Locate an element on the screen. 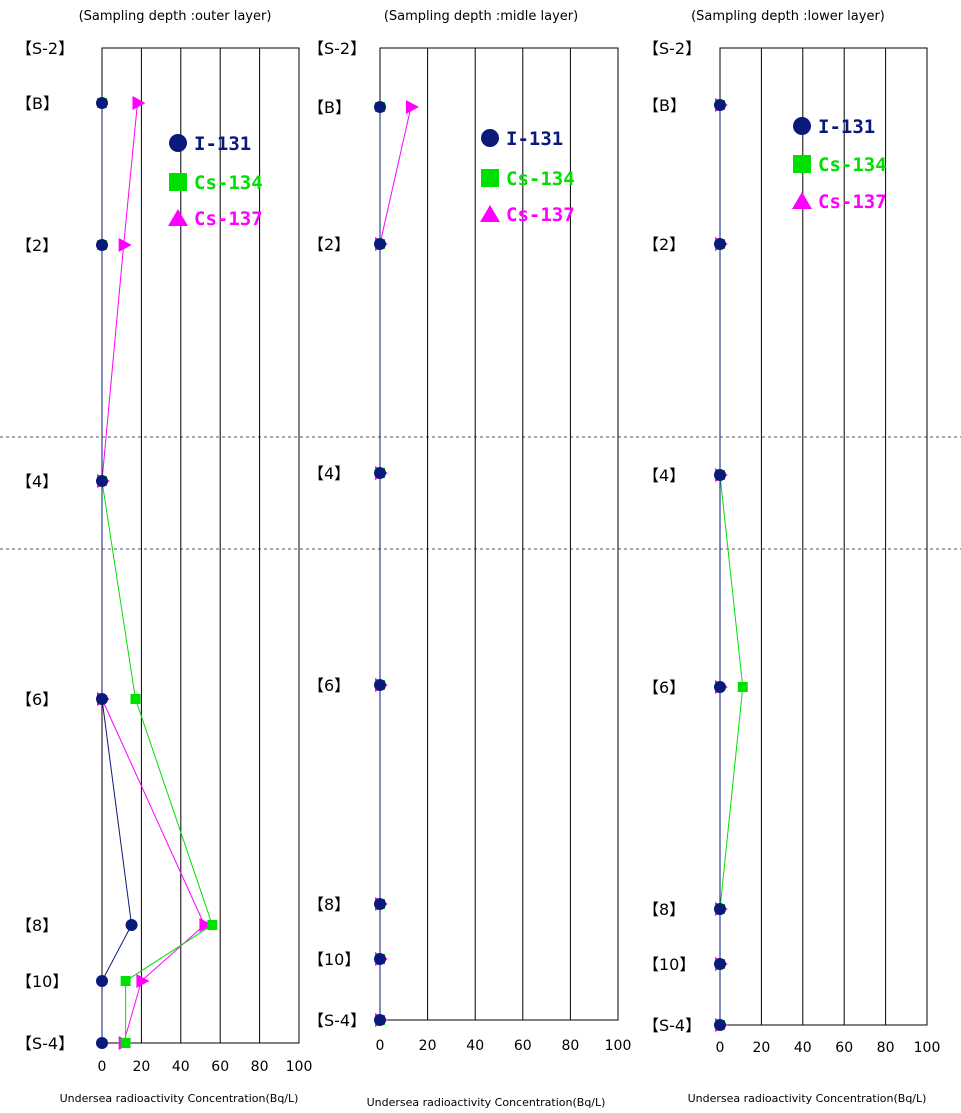 Image resolution: width=961 pixels, height=1113 pixels. chart-title: (Sampling depth :lower layer) is located at coordinates (788, 16).